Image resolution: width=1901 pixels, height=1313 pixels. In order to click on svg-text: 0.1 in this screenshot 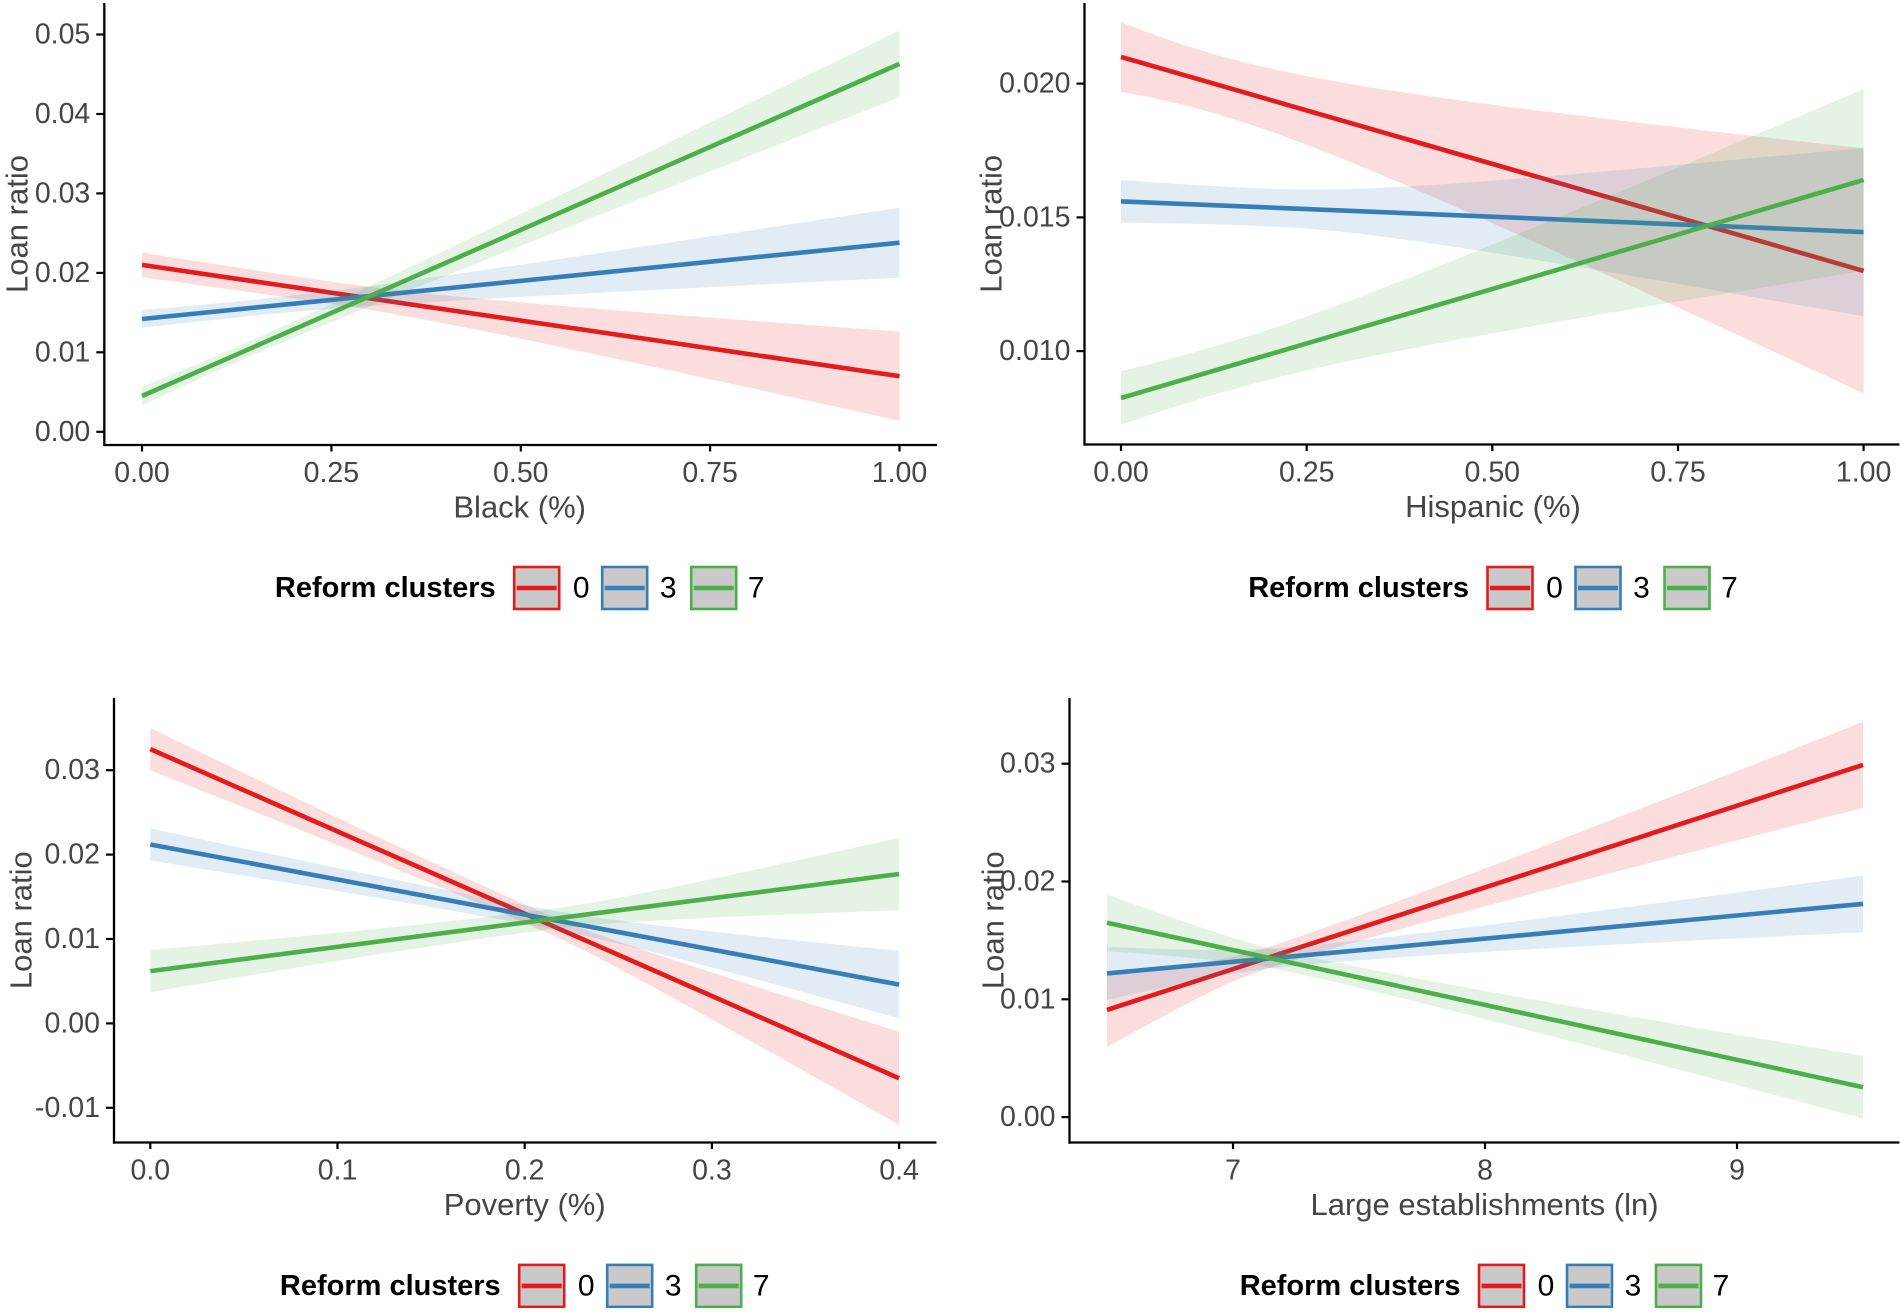, I will do `click(338, 1171)`.